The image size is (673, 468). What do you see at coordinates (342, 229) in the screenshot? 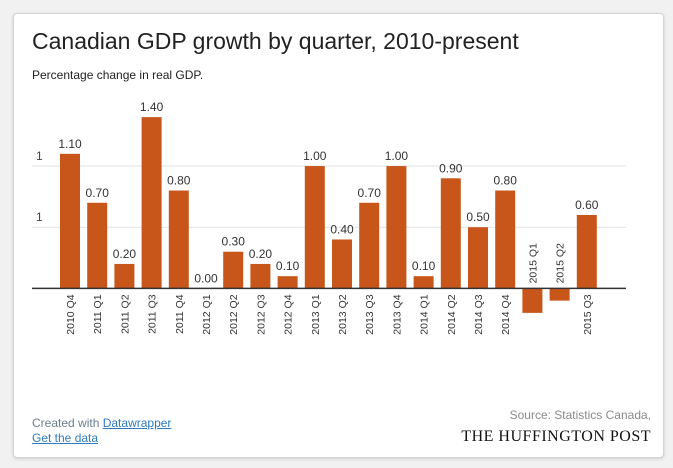
I see `data-label: 0.40` at bounding box center [342, 229].